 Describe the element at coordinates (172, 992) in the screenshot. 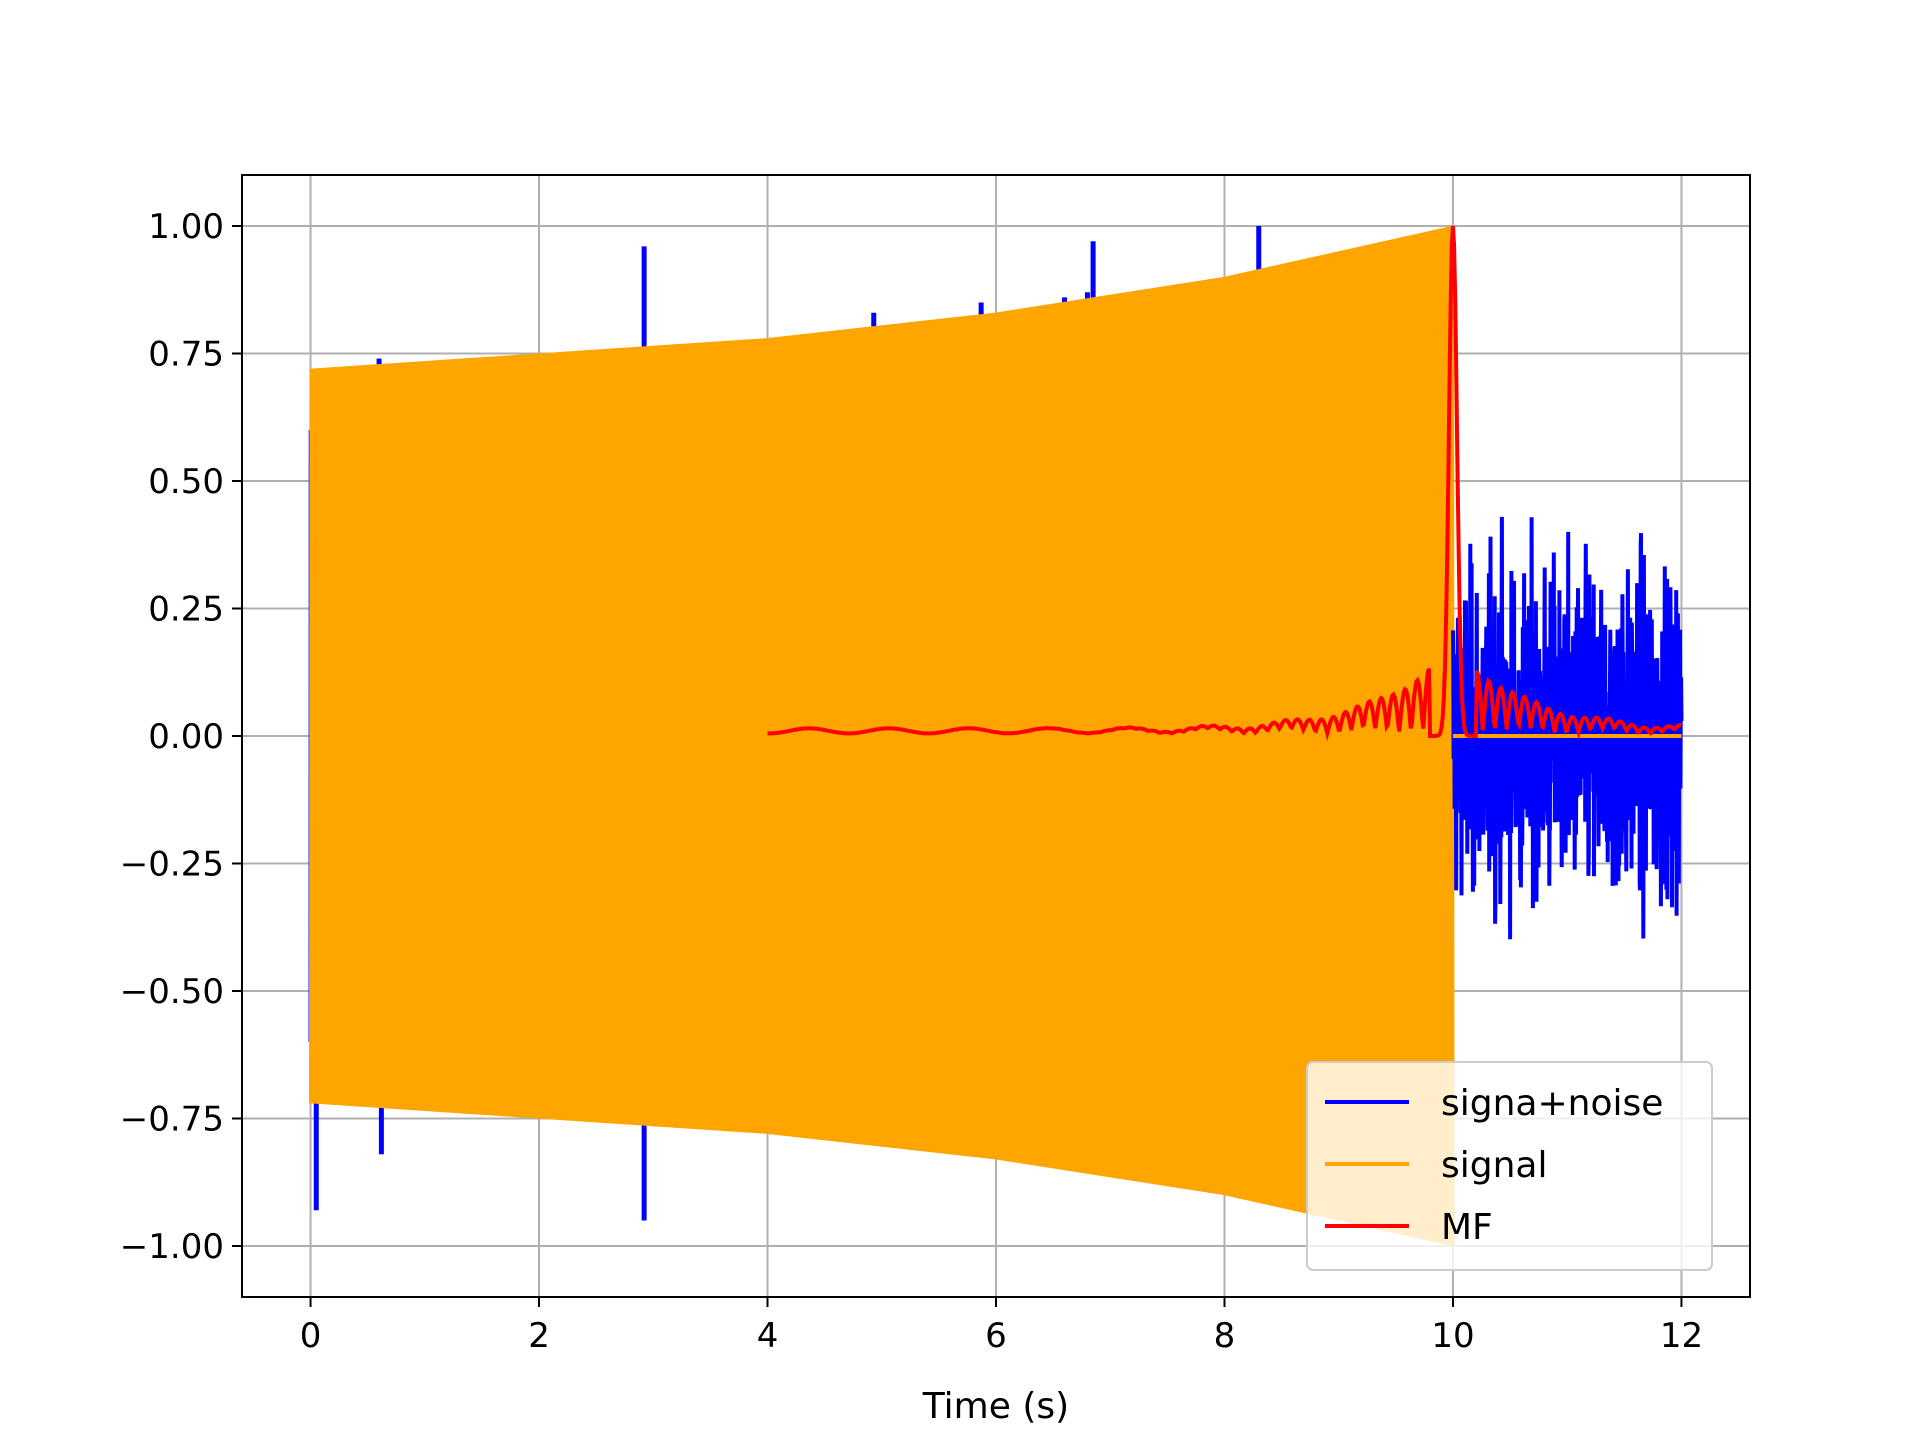

I see `y-tick-label: −0.50` at that location.